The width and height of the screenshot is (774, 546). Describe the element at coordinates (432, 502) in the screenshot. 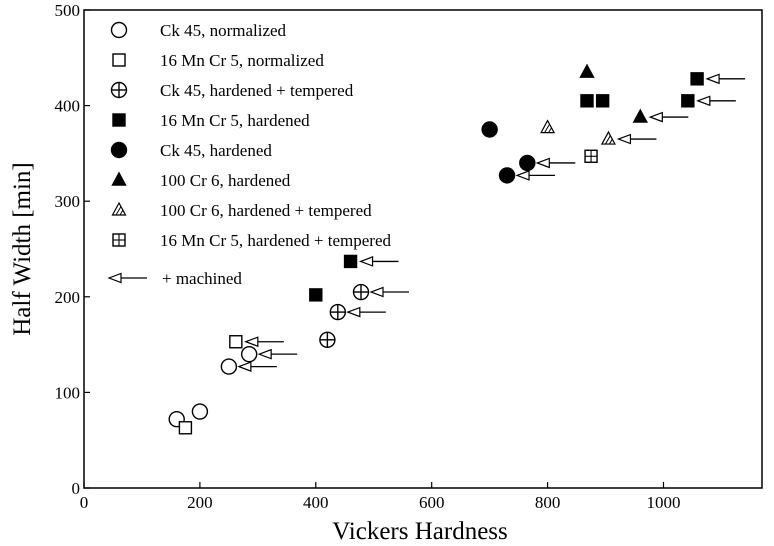

I see `x-tick-label: 600` at that location.